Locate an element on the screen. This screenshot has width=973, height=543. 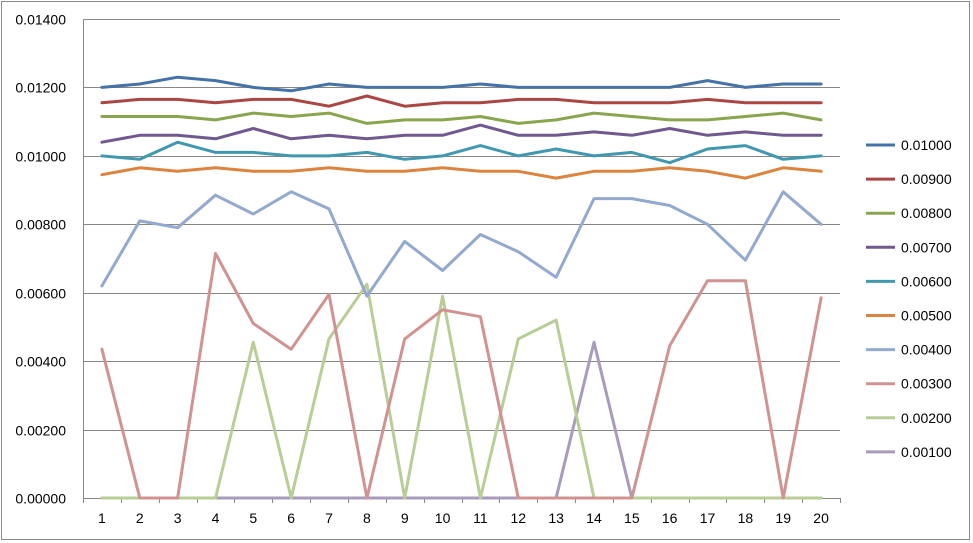
y-tick-label: 0.00400 is located at coordinates (40, 362).